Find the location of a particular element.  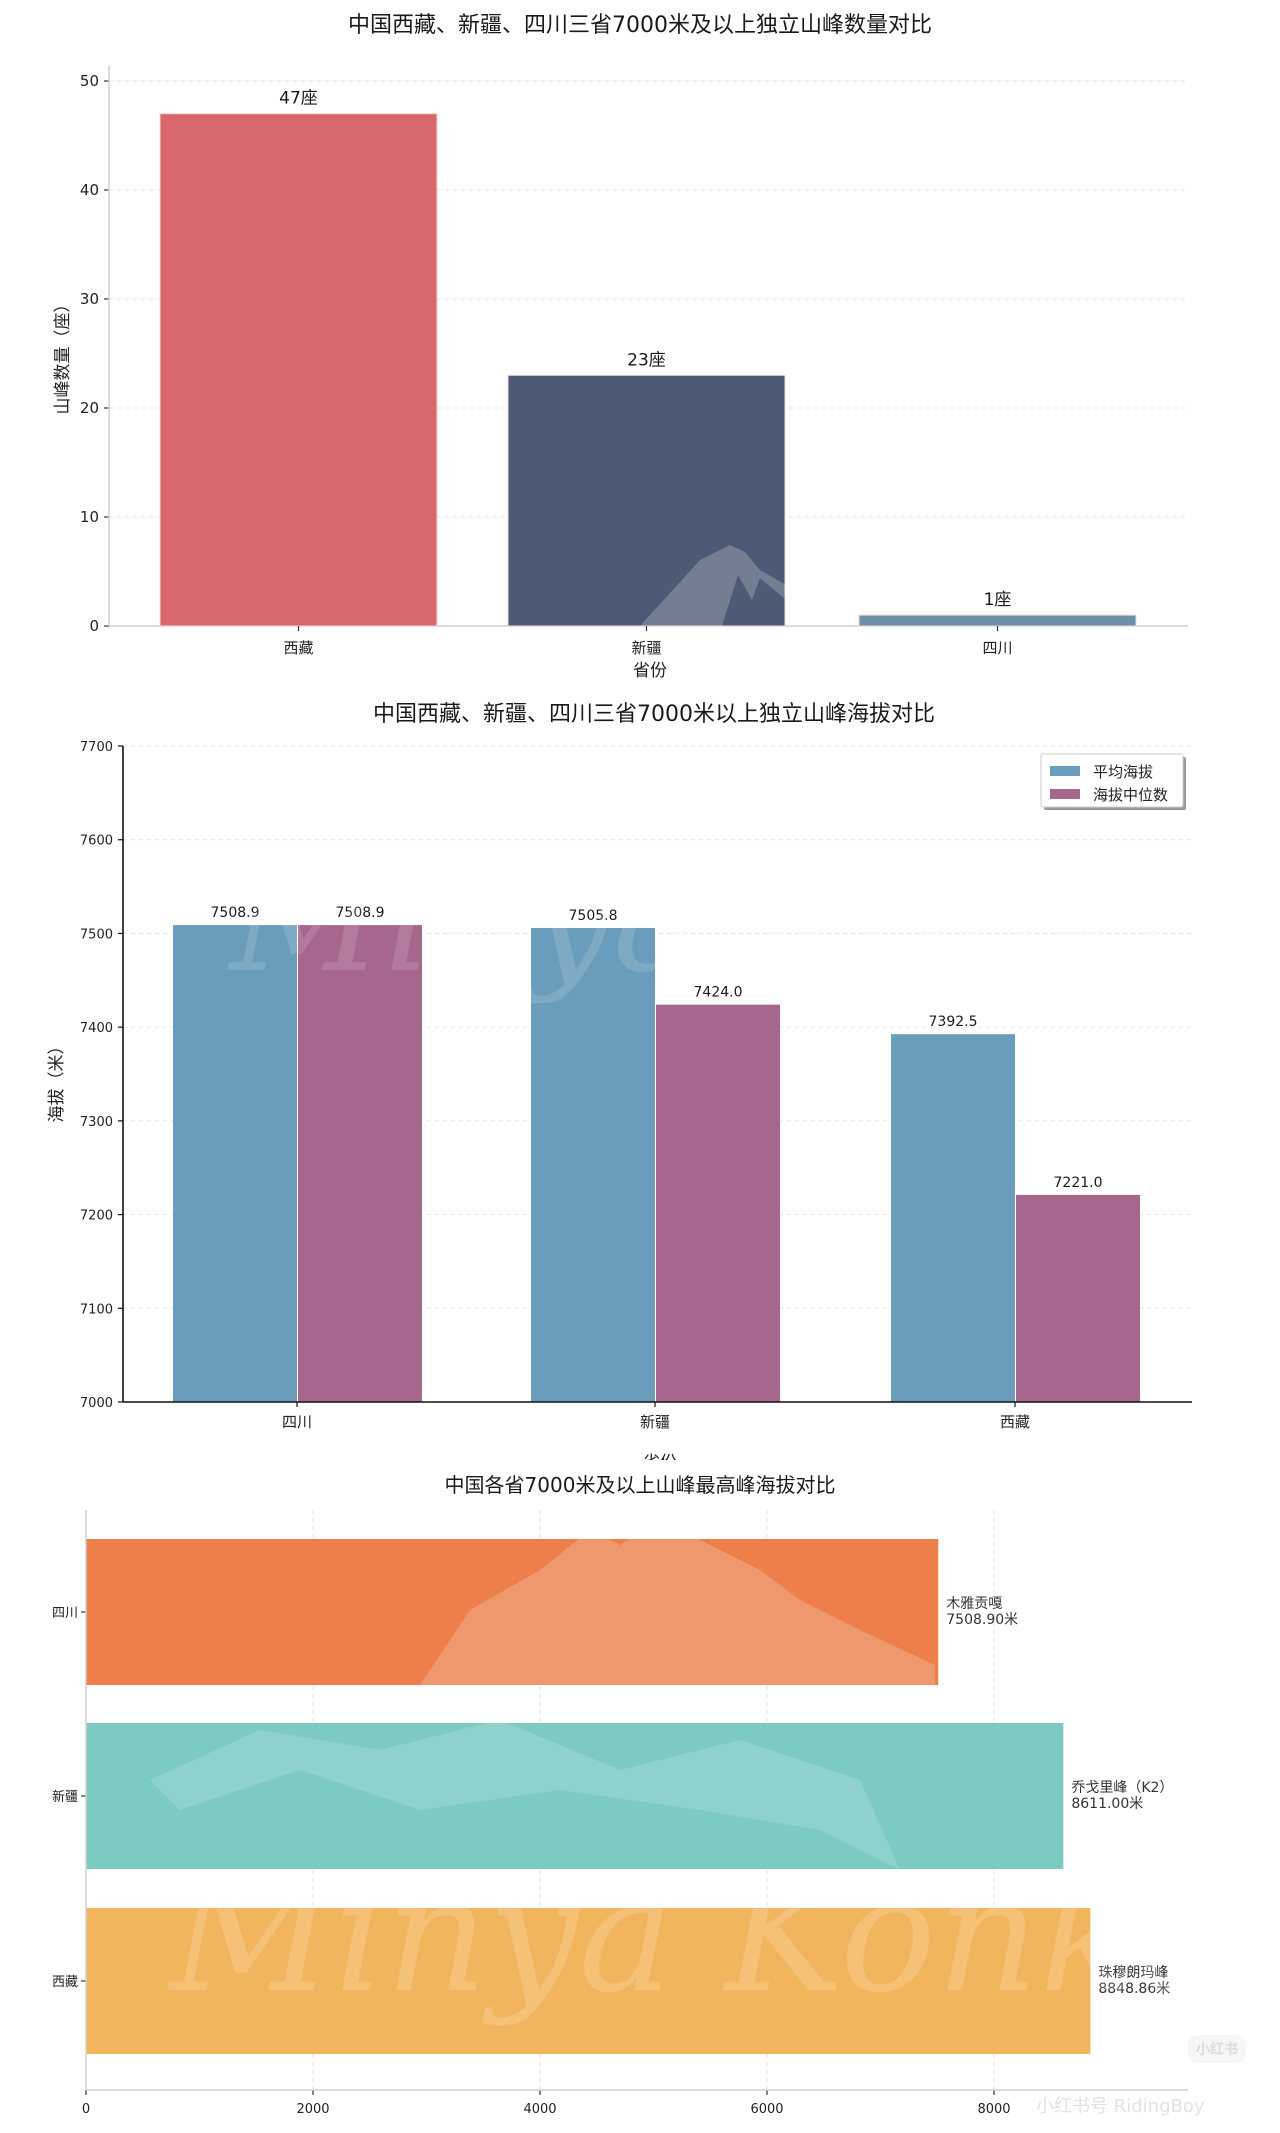

y-axis-label: 山峰数量（座） is located at coordinates (63, 355).